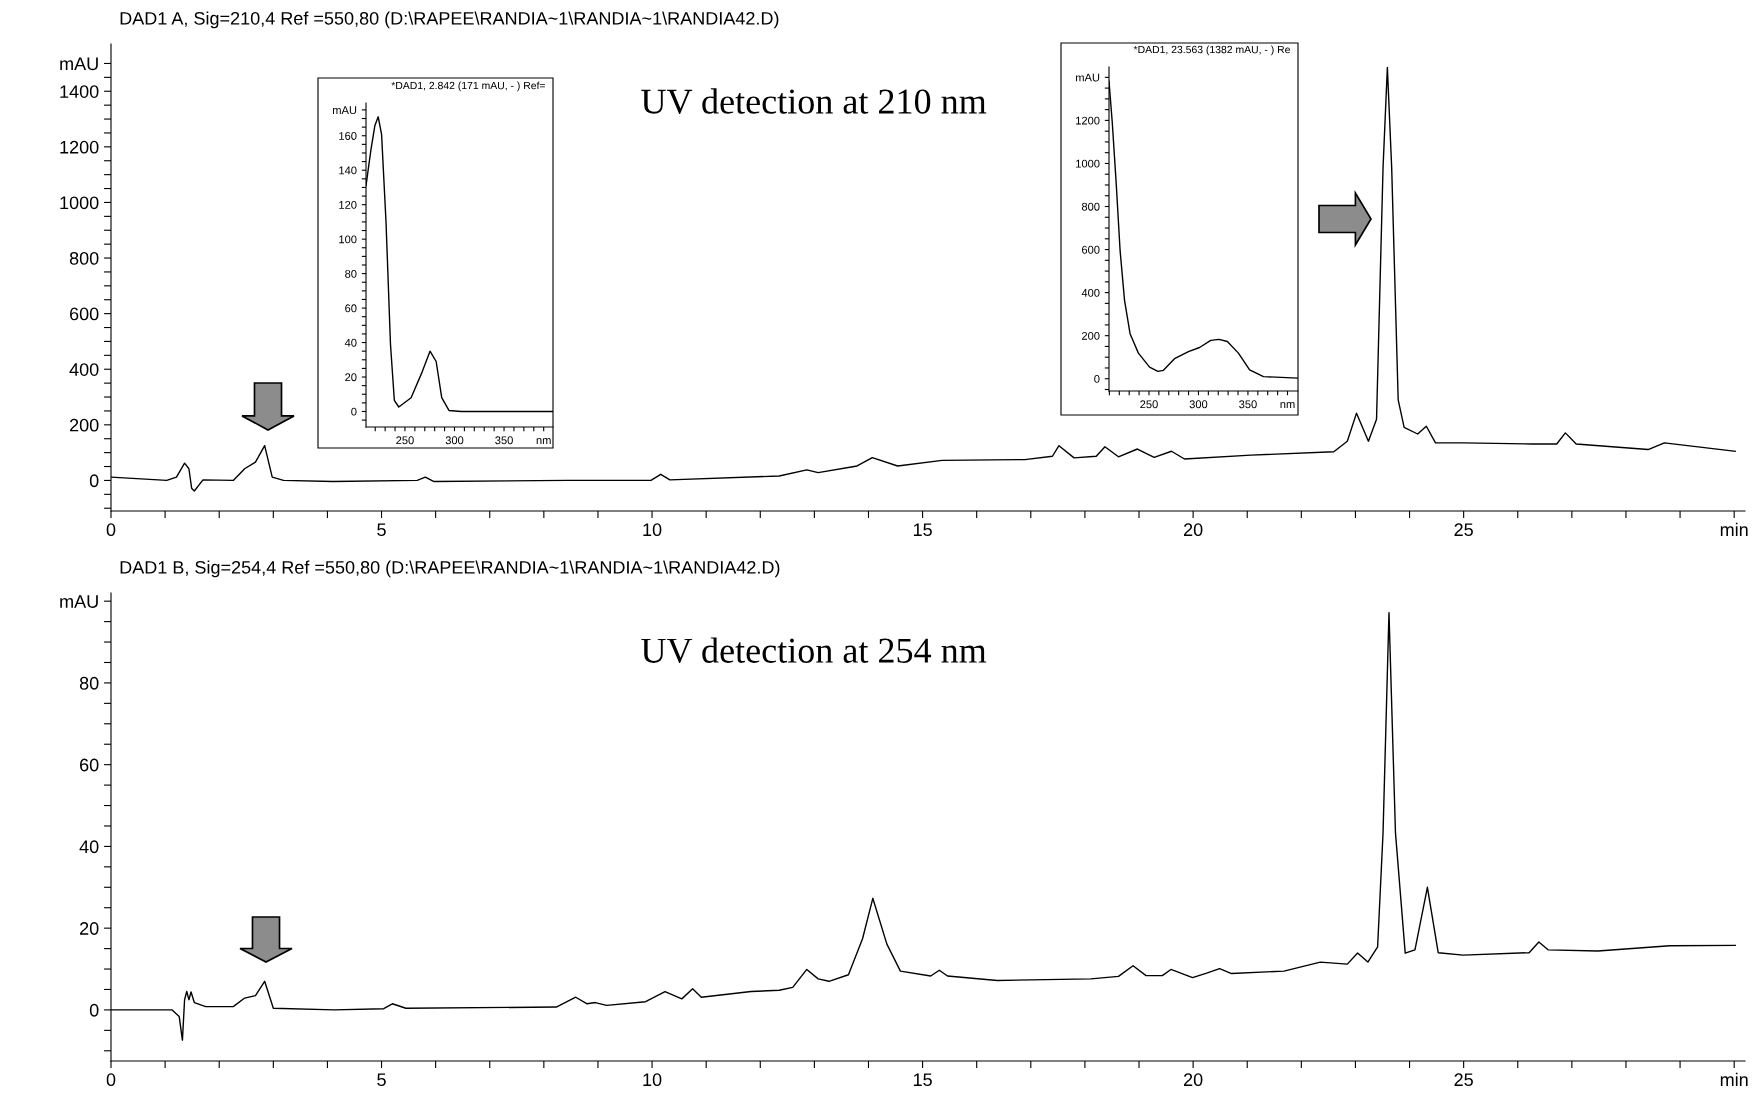 This screenshot has height=1111, width=1753. I want to click on chart-title: *DAD1, 23.563 (1382 mAU, - ) Re, so click(1211, 50).